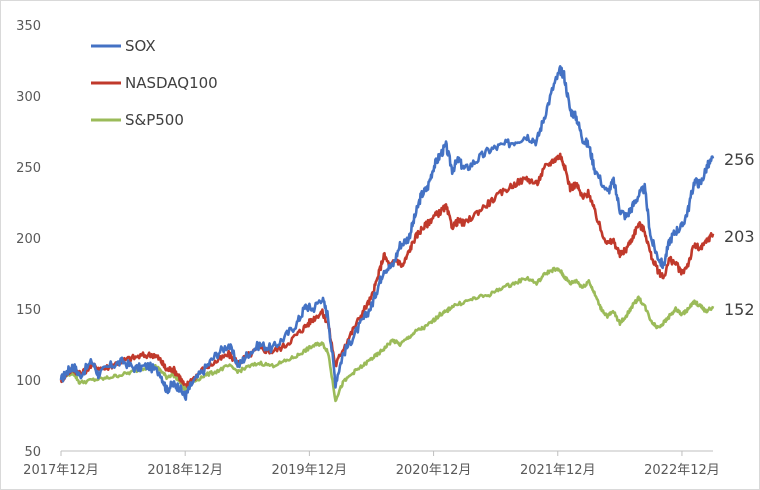 The width and height of the screenshot is (760, 490). Describe the element at coordinates (28, 239) in the screenshot. I see `y-tick-label: 200` at that location.